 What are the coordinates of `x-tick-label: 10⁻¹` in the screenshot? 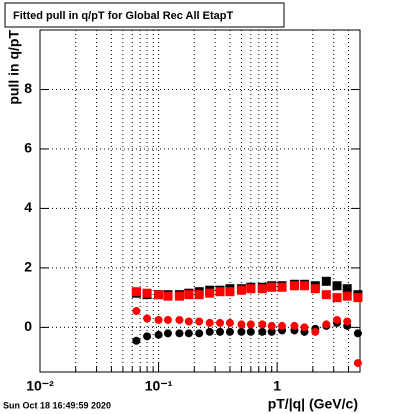 It's located at (159, 386).